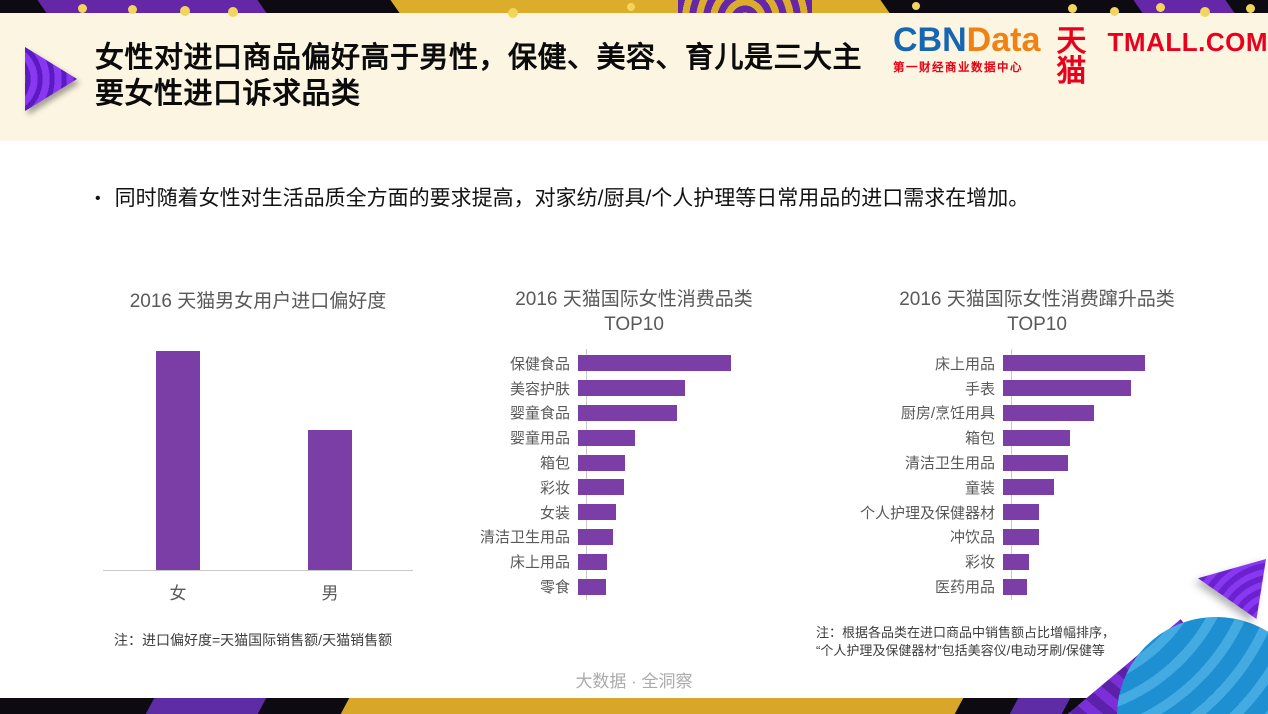 This screenshot has height=714, width=1268. Describe the element at coordinates (539, 439) in the screenshot. I see `category-label: 婴童用品` at that location.